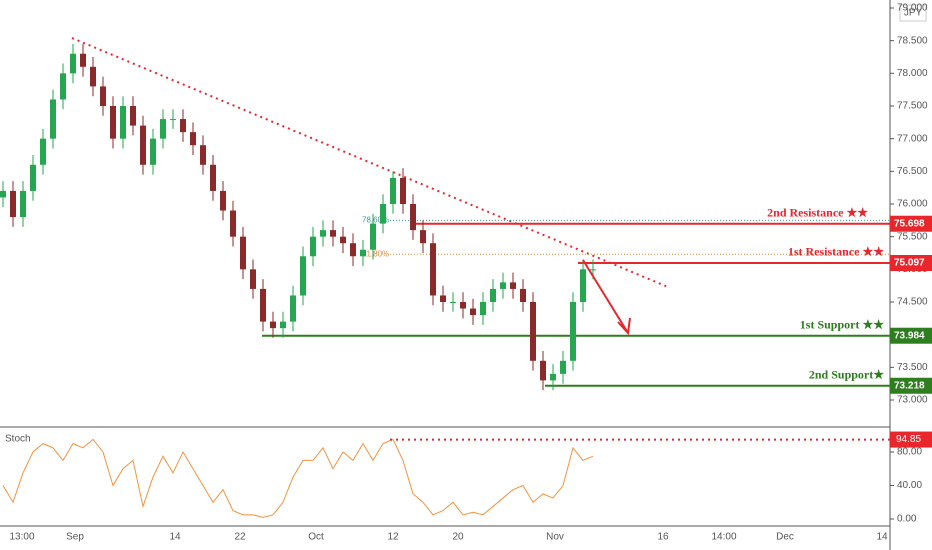 This screenshot has height=550, width=932. I want to click on price-tag-label: 75.698, so click(909, 223).